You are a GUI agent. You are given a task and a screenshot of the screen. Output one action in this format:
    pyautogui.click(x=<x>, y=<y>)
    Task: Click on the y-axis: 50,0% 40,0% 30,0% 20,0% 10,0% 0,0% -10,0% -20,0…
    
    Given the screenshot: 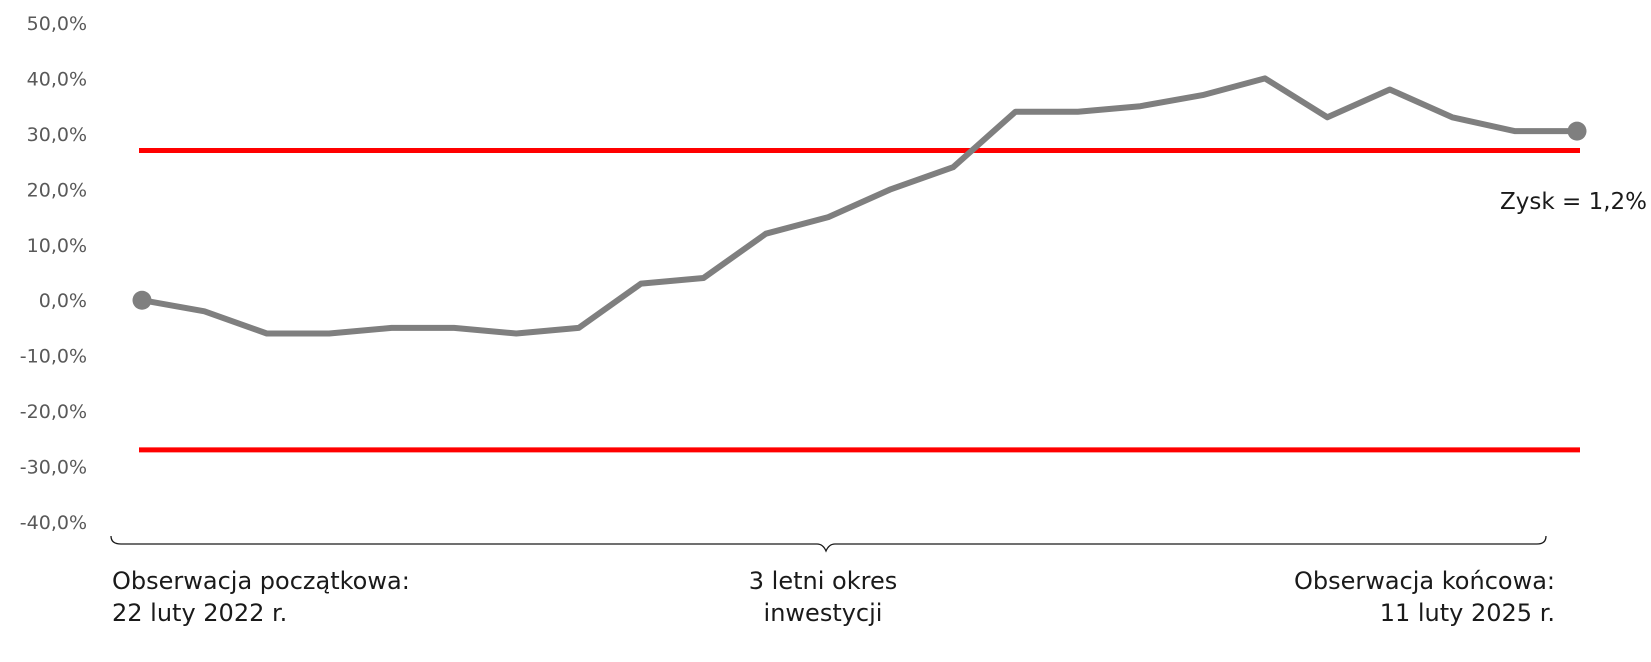 What is the action you would take?
    pyautogui.click(x=53, y=273)
    